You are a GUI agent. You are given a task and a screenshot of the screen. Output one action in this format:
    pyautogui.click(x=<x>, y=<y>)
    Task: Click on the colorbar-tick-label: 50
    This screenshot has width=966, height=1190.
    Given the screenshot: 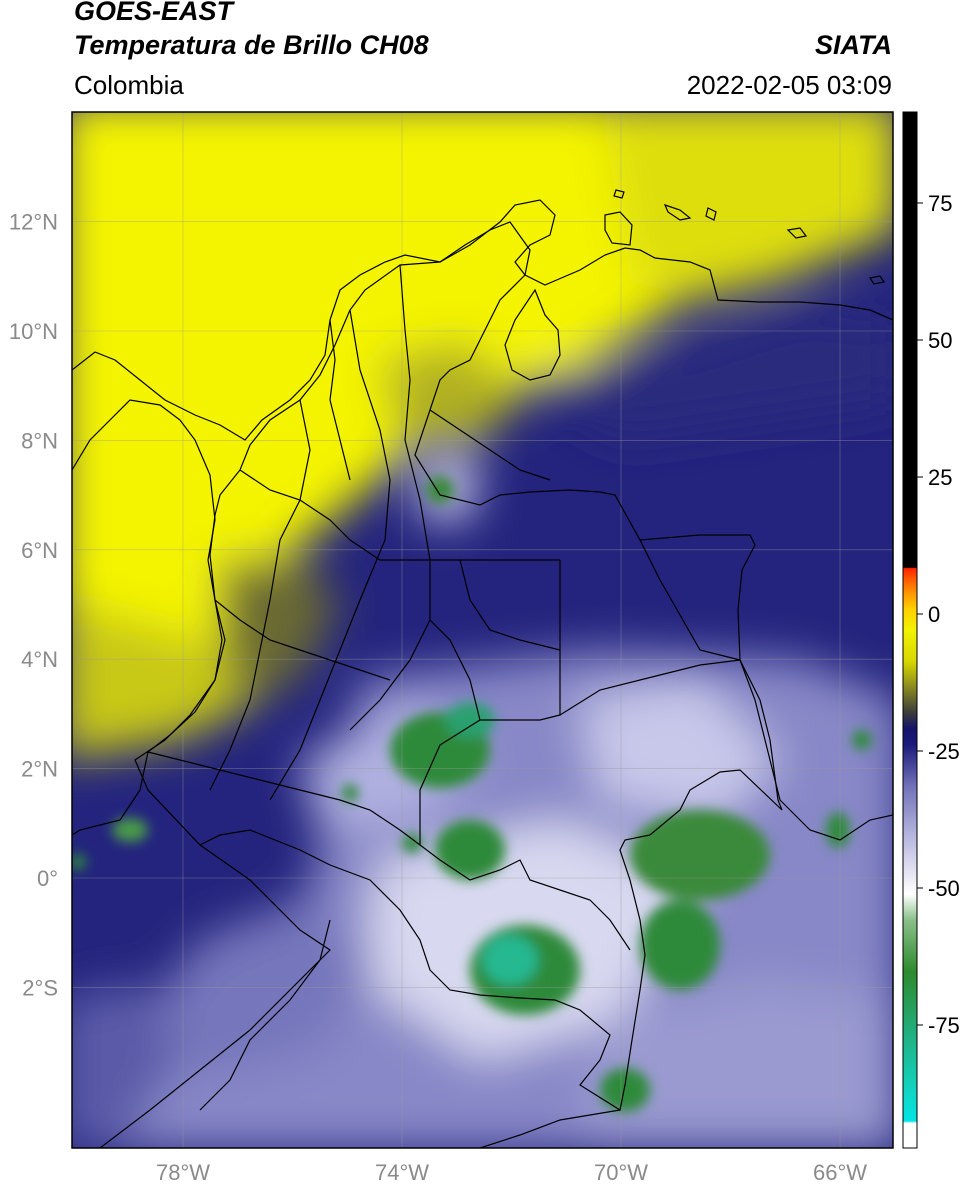 What is the action you would take?
    pyautogui.click(x=940, y=340)
    